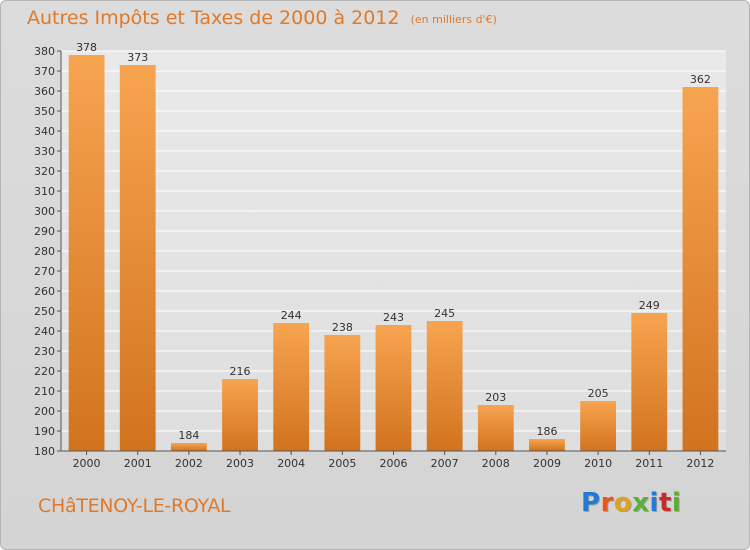 This screenshot has height=550, width=750. I want to click on bar-2003, so click(240, 415).